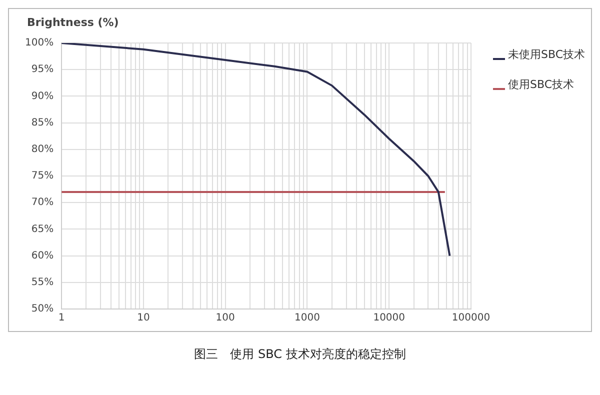 This screenshot has height=395, width=600. What do you see at coordinates (42, 122) in the screenshot?
I see `y-tick-label: 85%` at bounding box center [42, 122].